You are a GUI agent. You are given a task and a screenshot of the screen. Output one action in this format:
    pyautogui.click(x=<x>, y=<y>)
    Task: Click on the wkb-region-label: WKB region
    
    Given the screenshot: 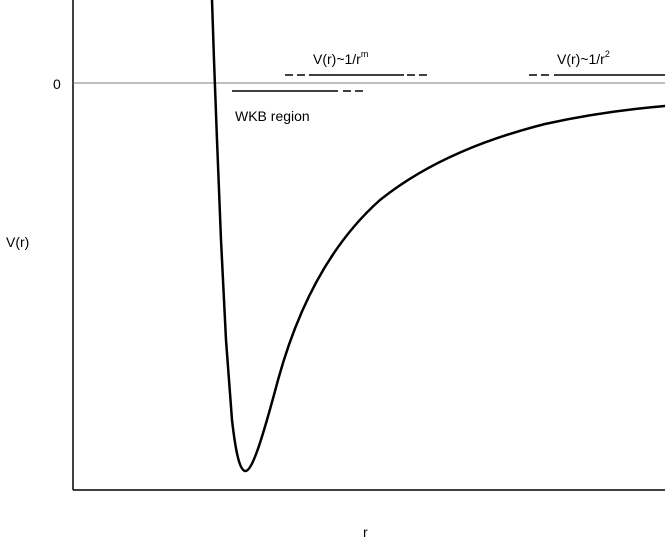 What is the action you would take?
    pyautogui.click(x=272, y=116)
    